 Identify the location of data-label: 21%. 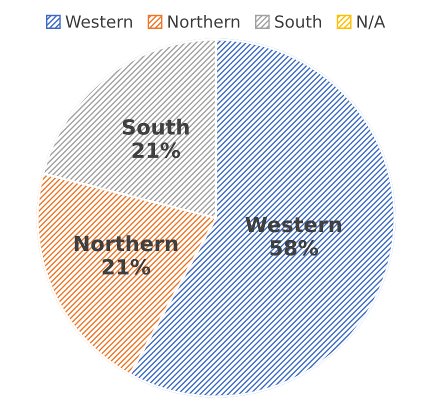
(156, 150).